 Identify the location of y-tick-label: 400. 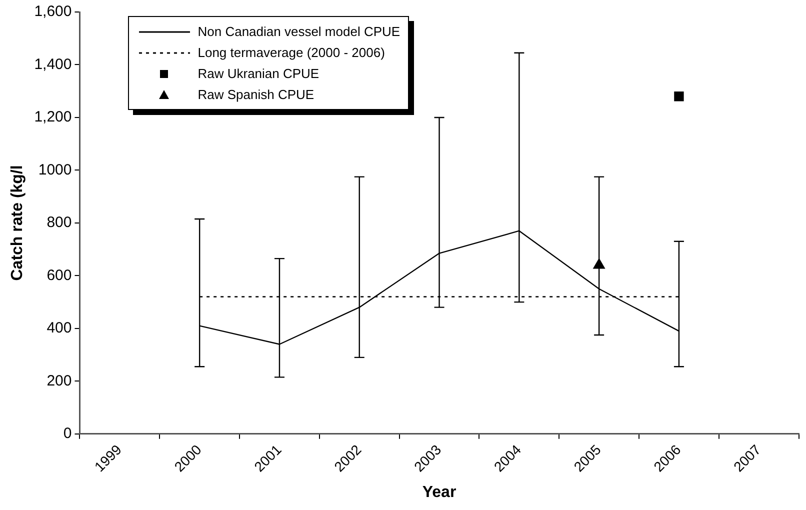
(59, 328).